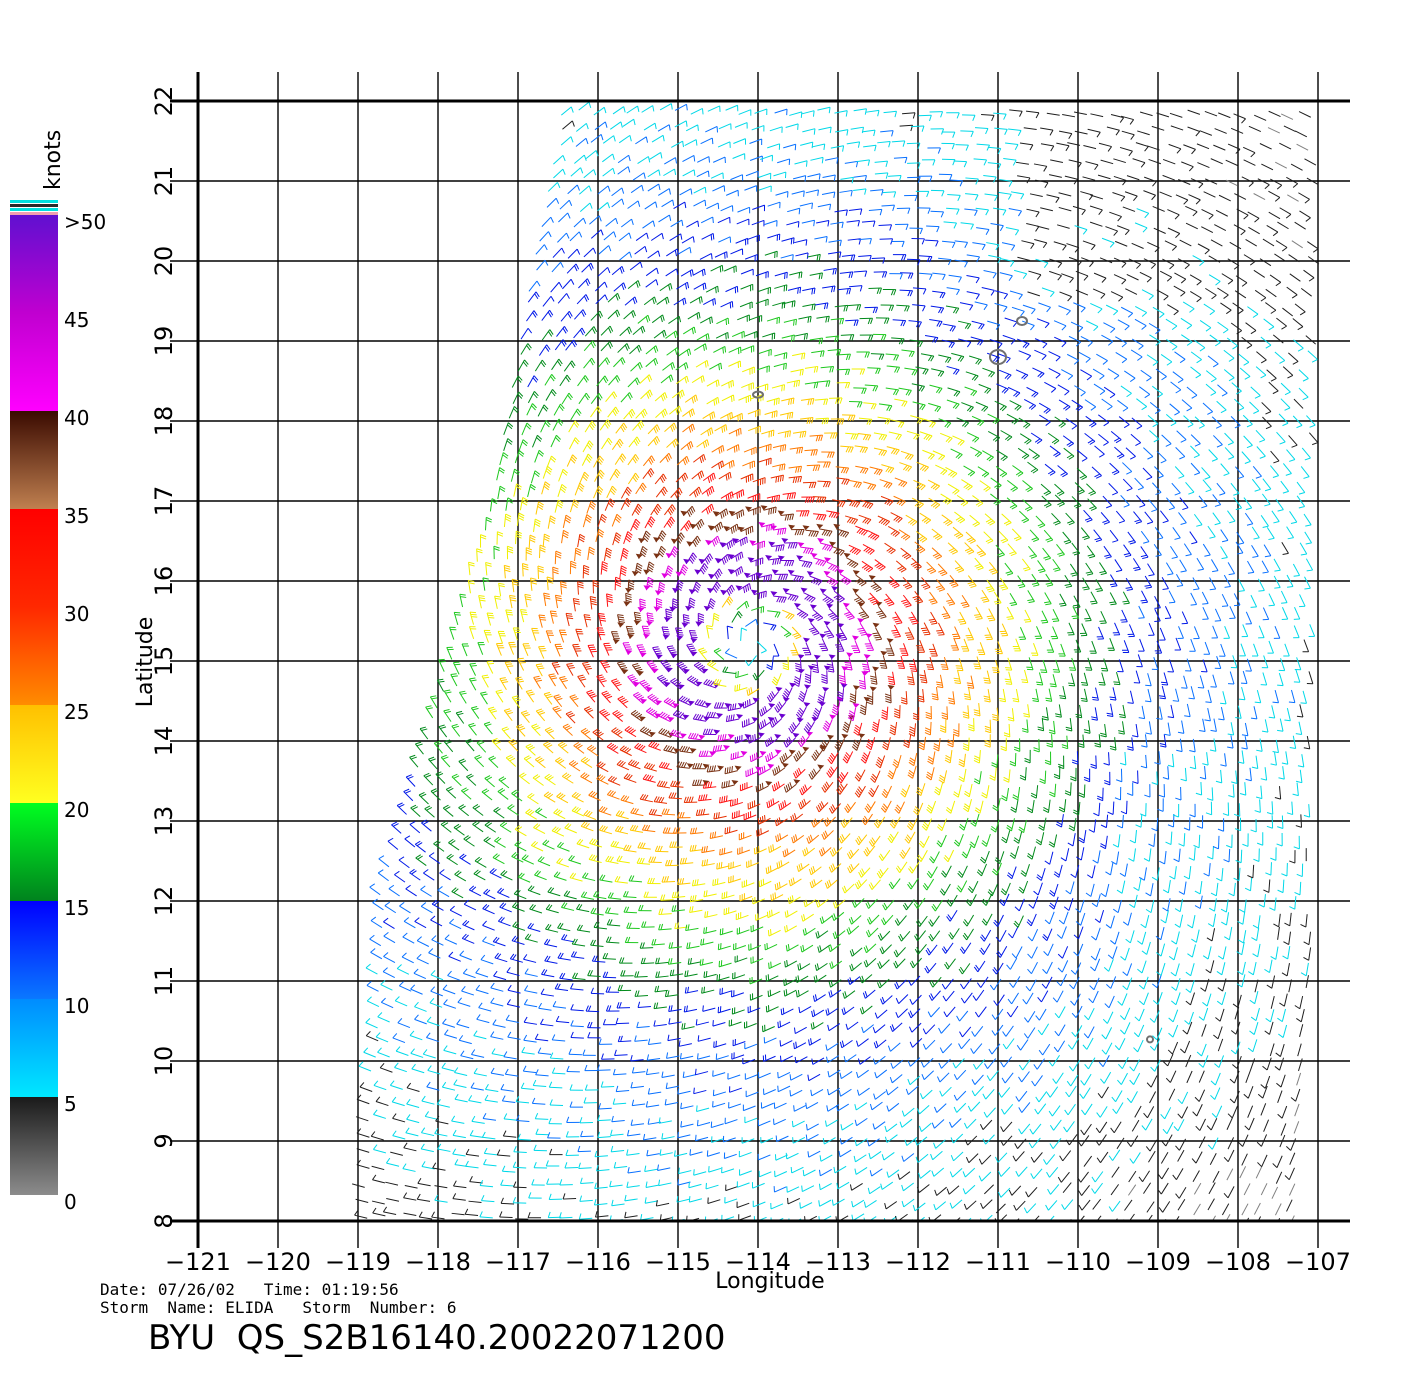 The image size is (1420, 1400). What do you see at coordinates (1150, 1039) in the screenshot?
I see `island-outline` at bounding box center [1150, 1039].